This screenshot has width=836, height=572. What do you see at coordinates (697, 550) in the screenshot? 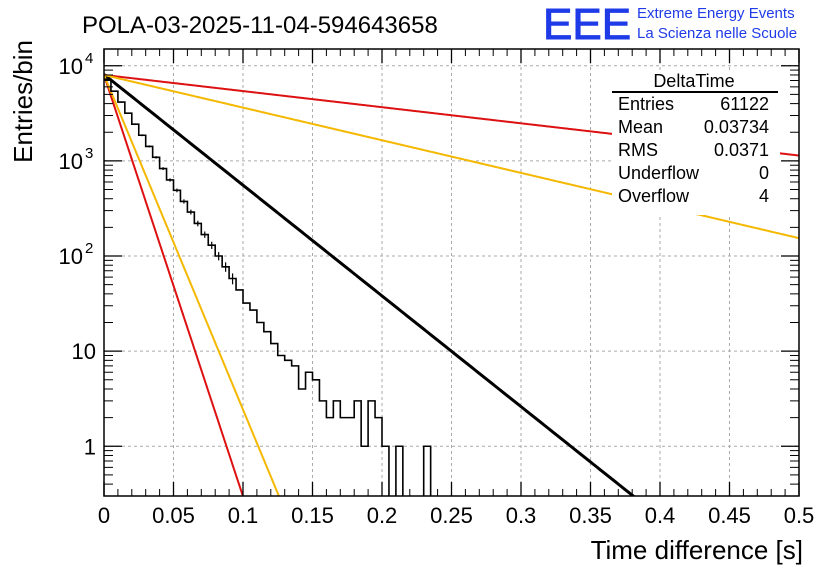
I see `x-axis-label: Time difference [s]` at bounding box center [697, 550].